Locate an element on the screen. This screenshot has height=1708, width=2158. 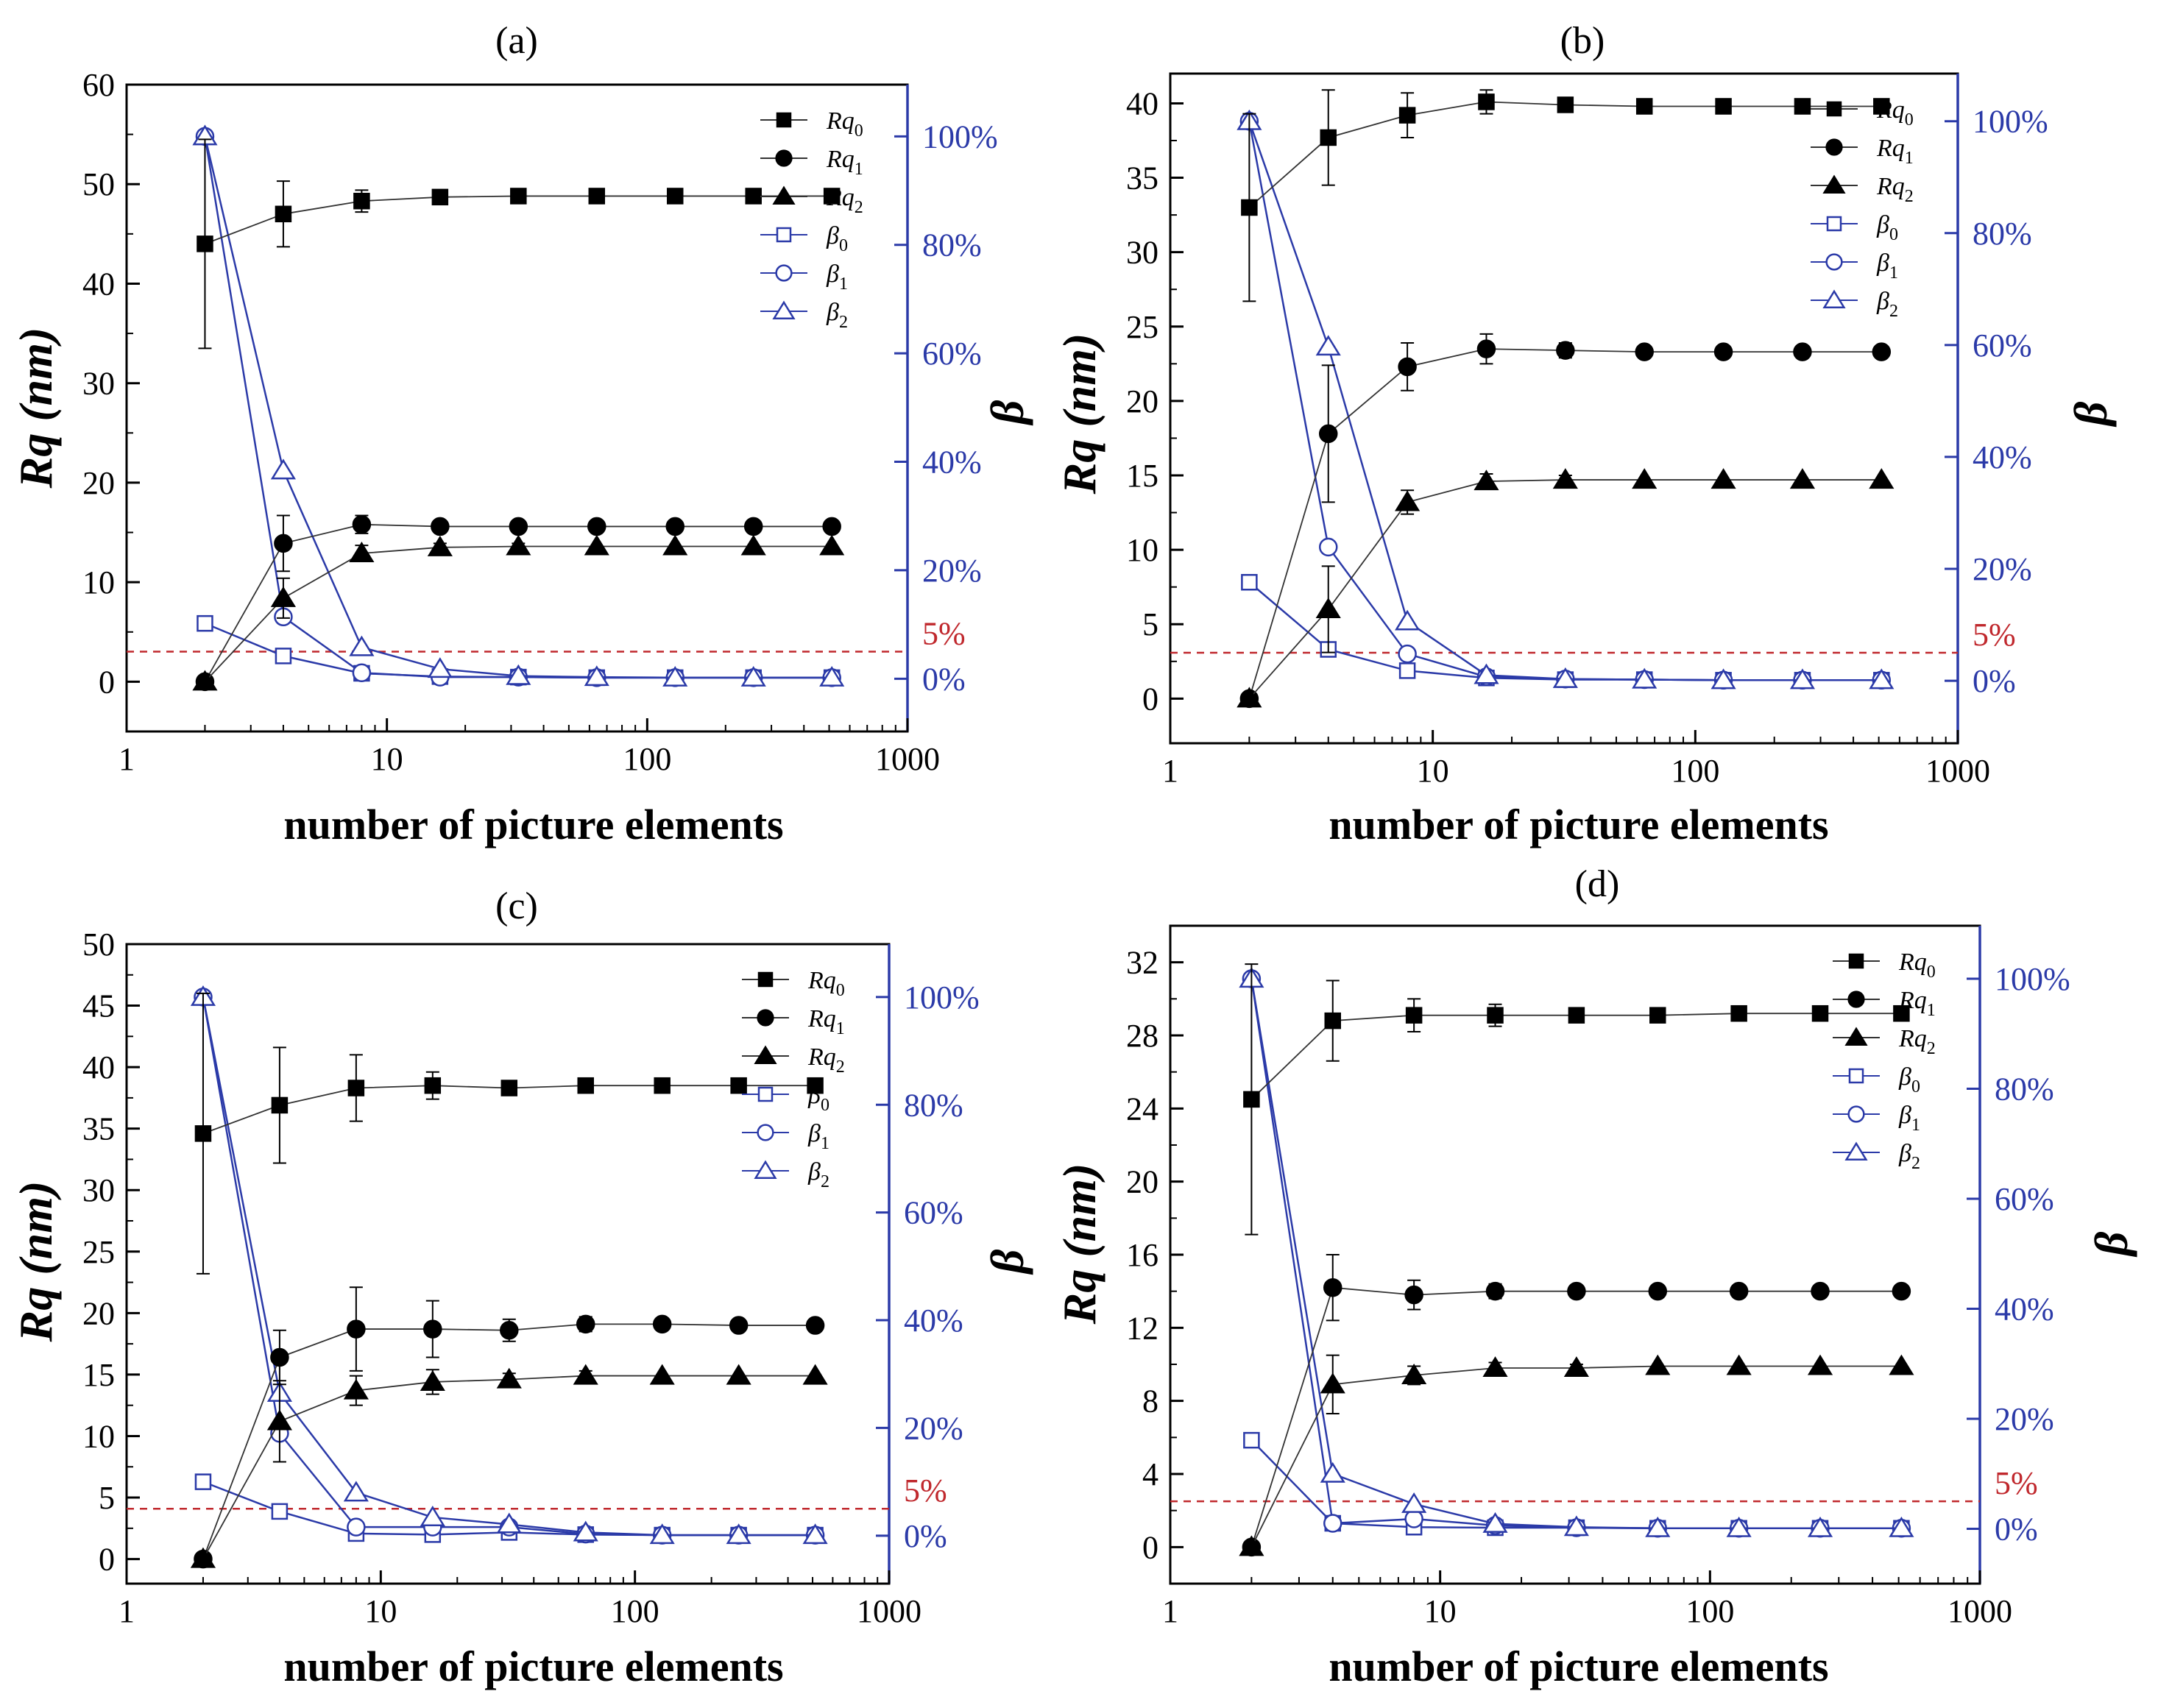
series-Rq1 is located at coordinates (1576, 1405).